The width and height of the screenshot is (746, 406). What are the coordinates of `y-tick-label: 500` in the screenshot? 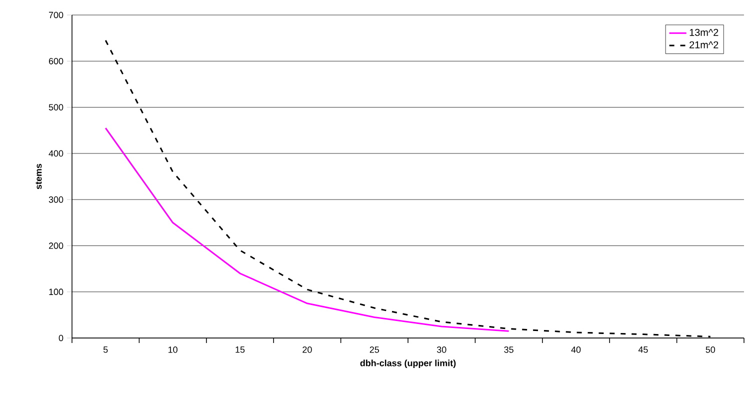 It's located at (56, 107).